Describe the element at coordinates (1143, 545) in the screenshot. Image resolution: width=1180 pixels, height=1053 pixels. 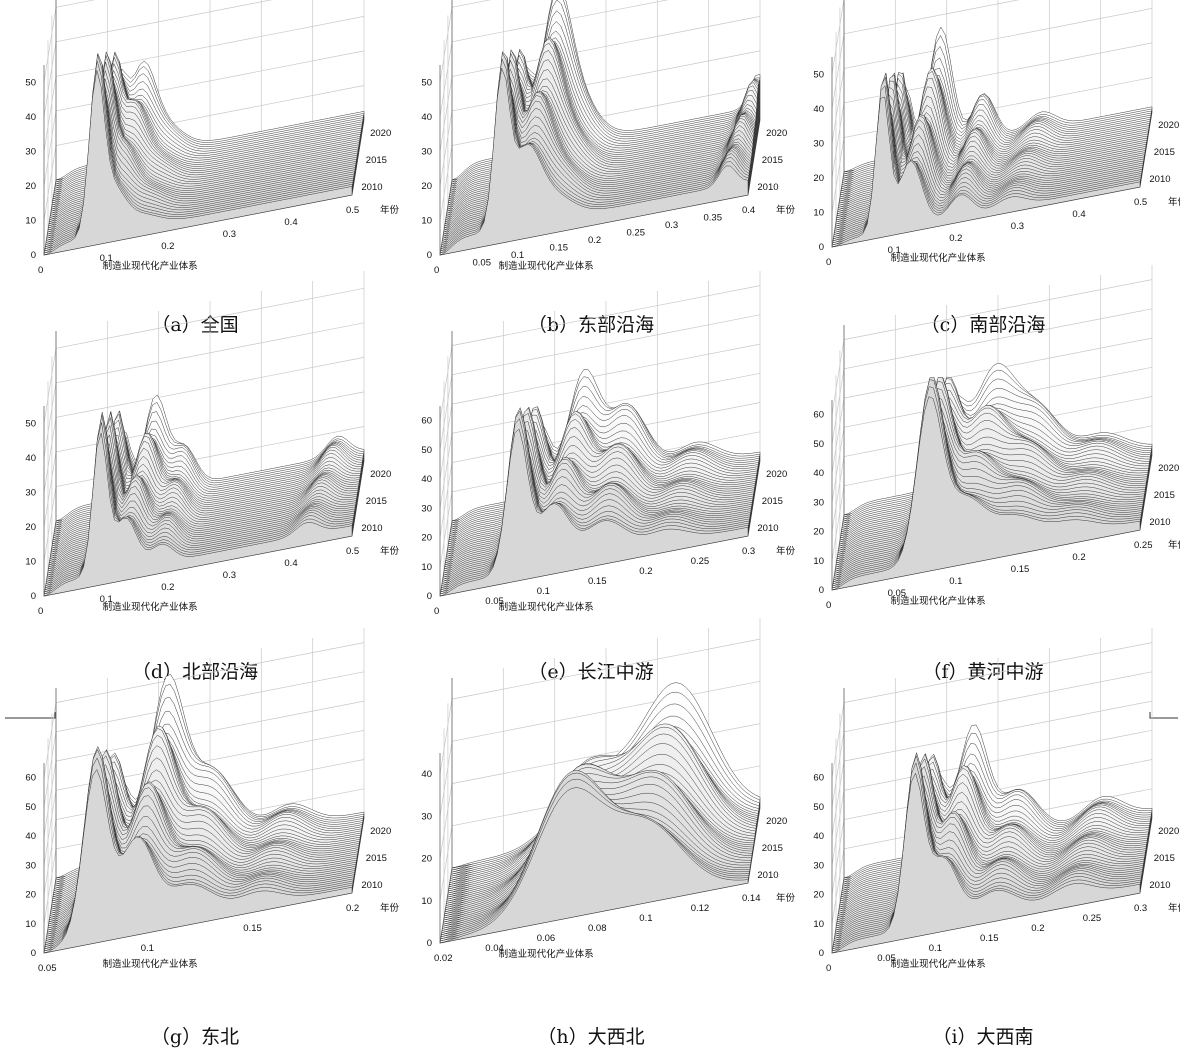
I see `x-tick-label: 0.25` at that location.